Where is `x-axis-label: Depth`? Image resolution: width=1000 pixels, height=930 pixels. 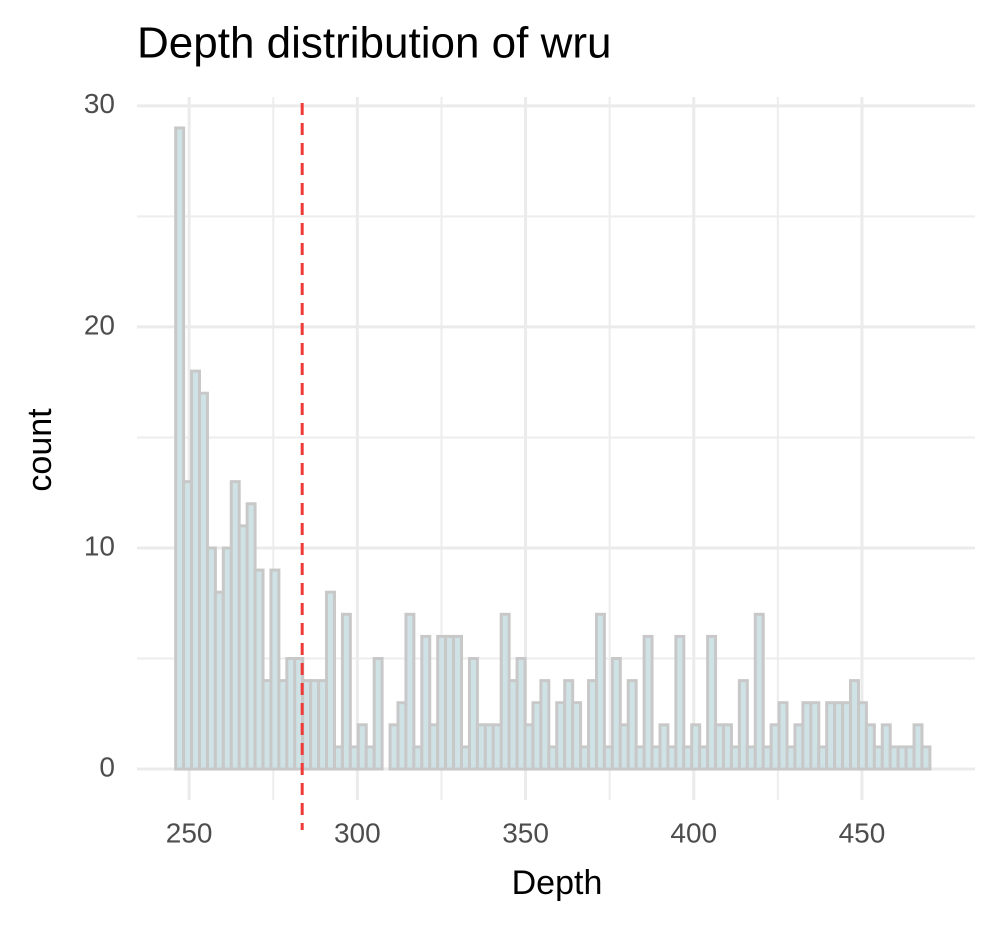 x-axis-label: Depth is located at coordinates (557, 883).